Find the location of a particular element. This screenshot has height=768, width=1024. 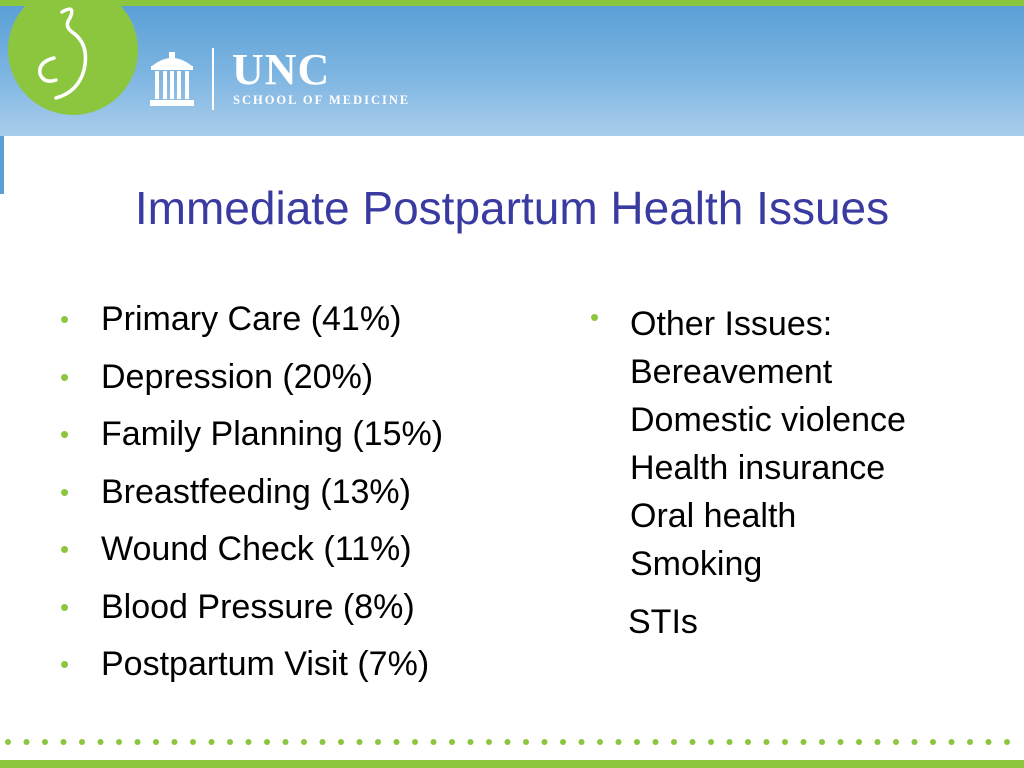

list-item-text: Depression (20%) is located at coordinates (237, 376).